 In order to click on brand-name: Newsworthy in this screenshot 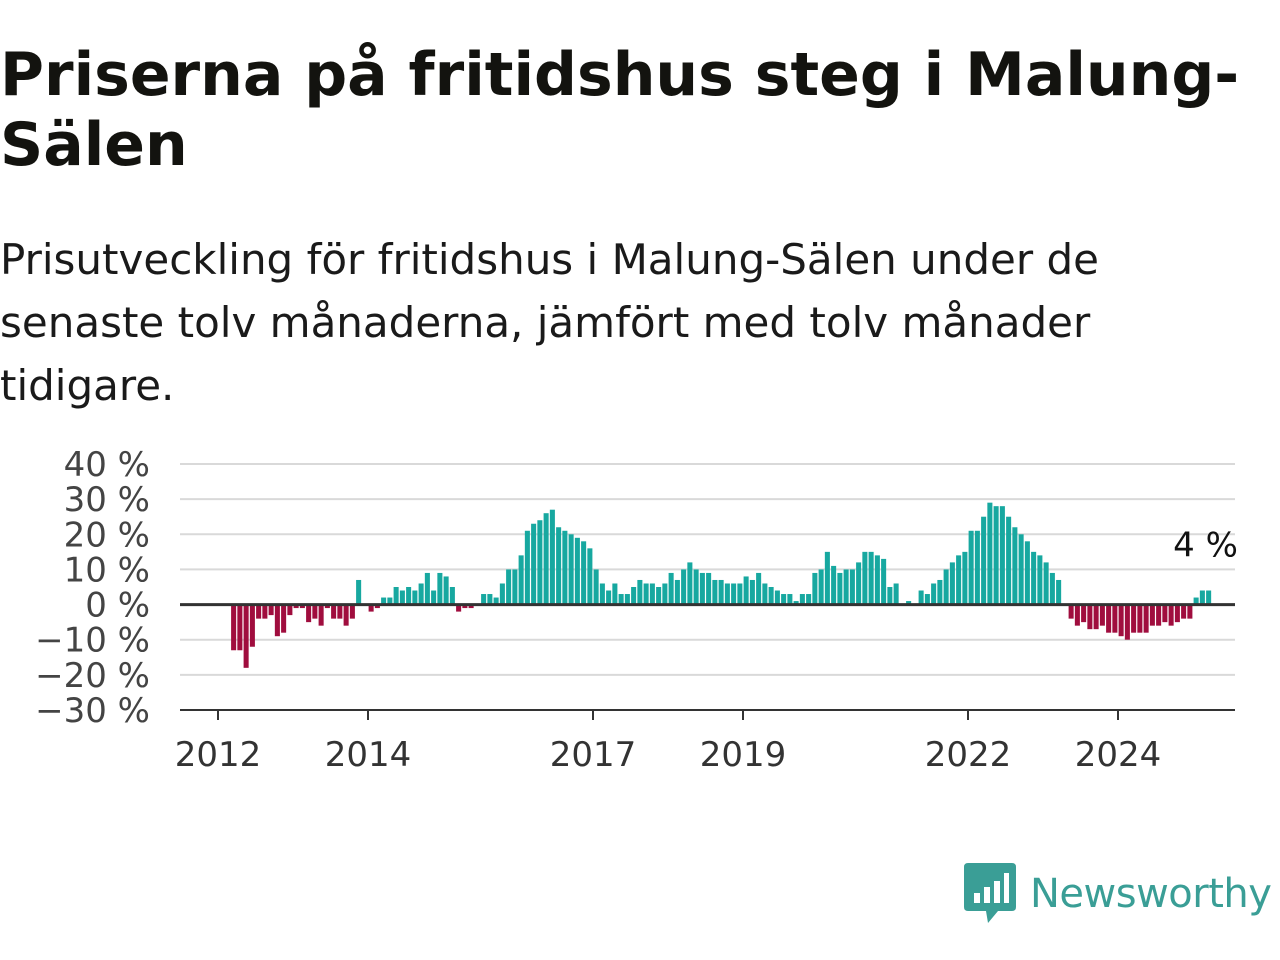, I will do `click(1151, 894)`.